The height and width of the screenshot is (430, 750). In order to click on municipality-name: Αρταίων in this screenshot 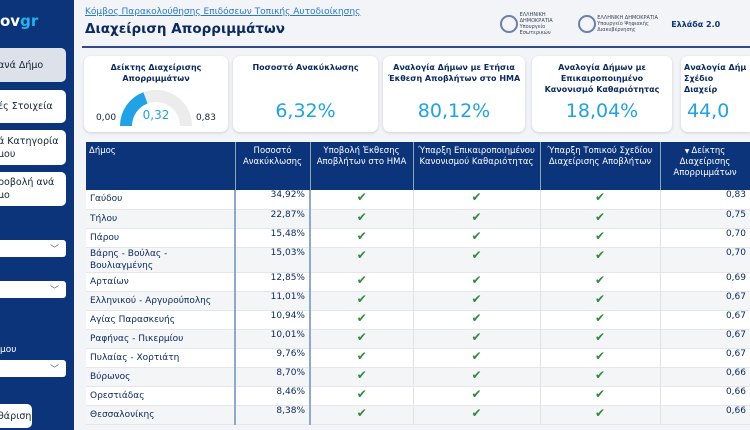, I will do `click(161, 282)`.